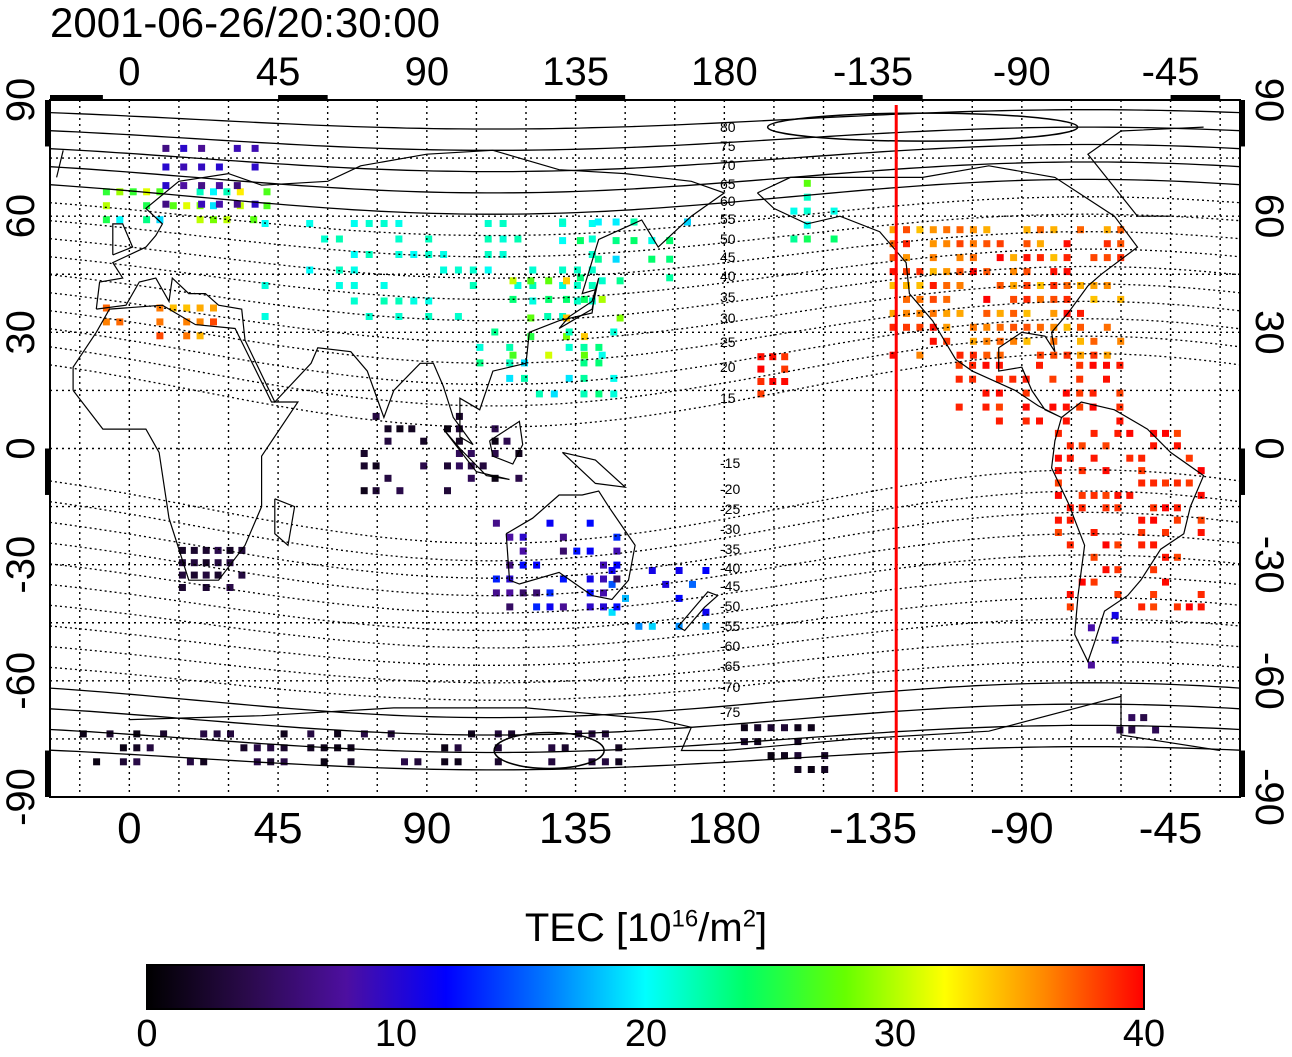  I want to click on maglat-label: -70, so click(730, 687).